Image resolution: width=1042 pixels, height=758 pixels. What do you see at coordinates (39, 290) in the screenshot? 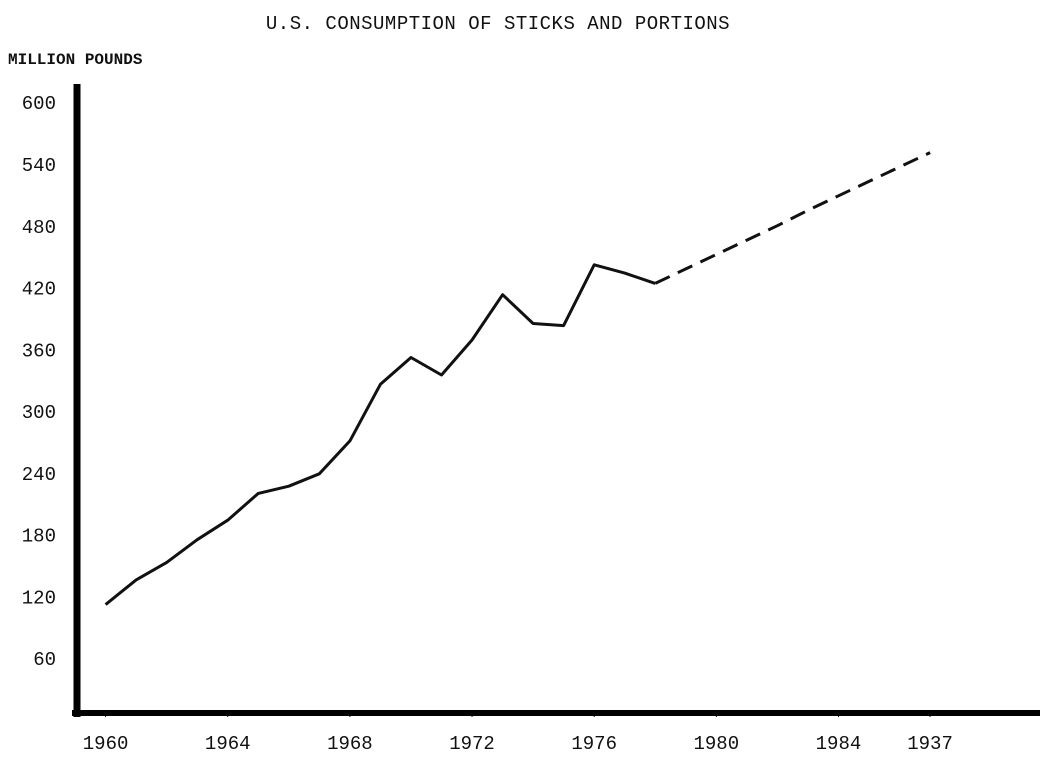
I see `y-tick-label: 420` at bounding box center [39, 290].